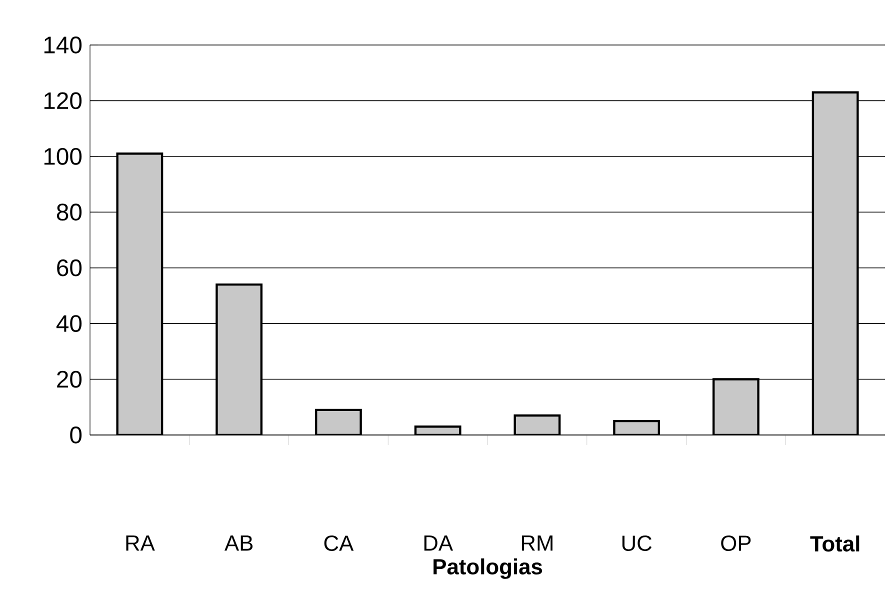 This screenshot has width=889, height=608. What do you see at coordinates (238, 543) in the screenshot?
I see `x-tick-label: AB` at bounding box center [238, 543].